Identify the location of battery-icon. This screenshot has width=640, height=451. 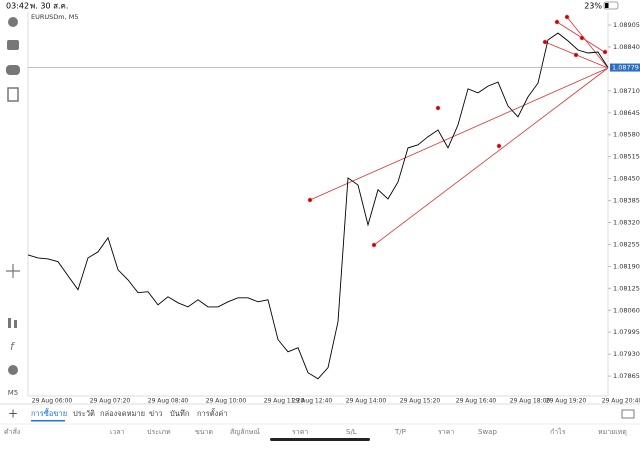
(611, 5).